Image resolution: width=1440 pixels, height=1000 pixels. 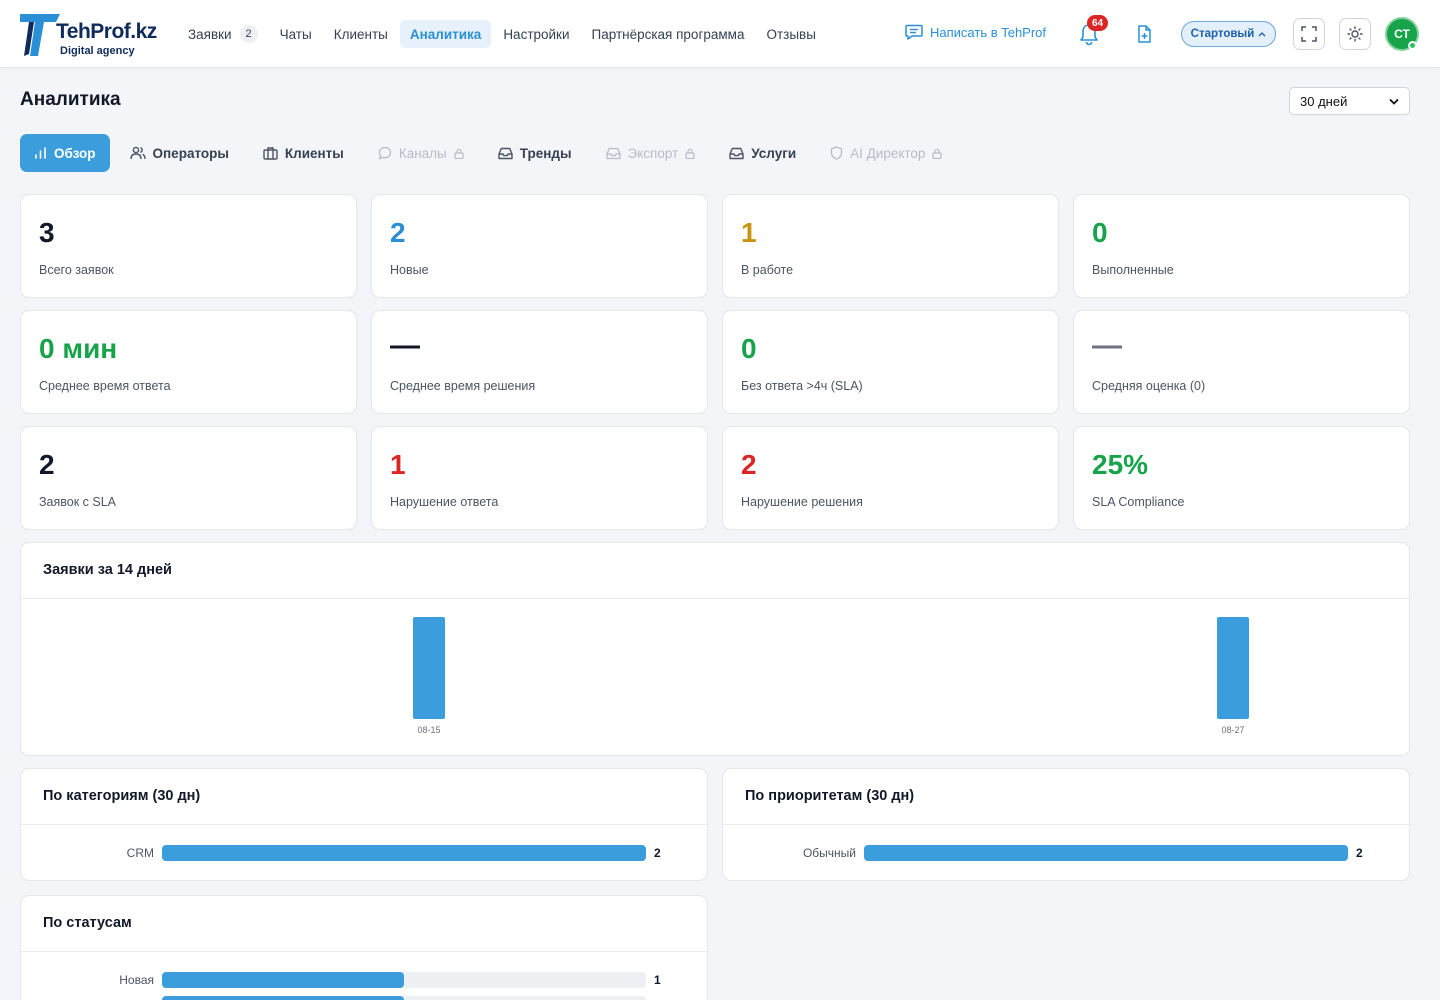 I want to click on tab-overview: Обзор, so click(x=65, y=153).